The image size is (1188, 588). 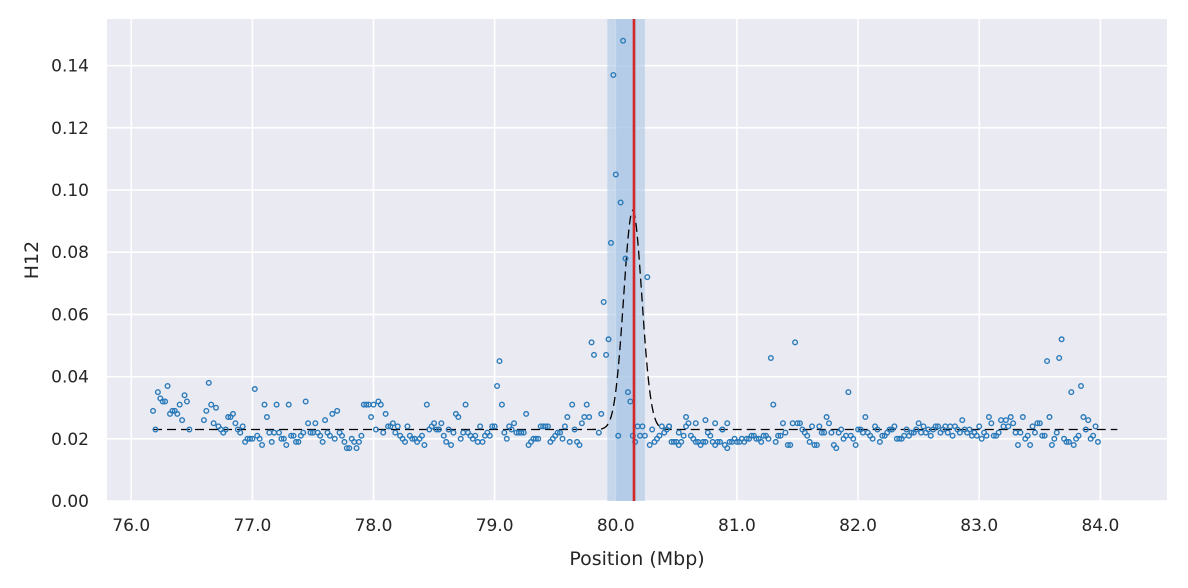 I want to click on x-tick-label: 78.0, so click(x=374, y=526).